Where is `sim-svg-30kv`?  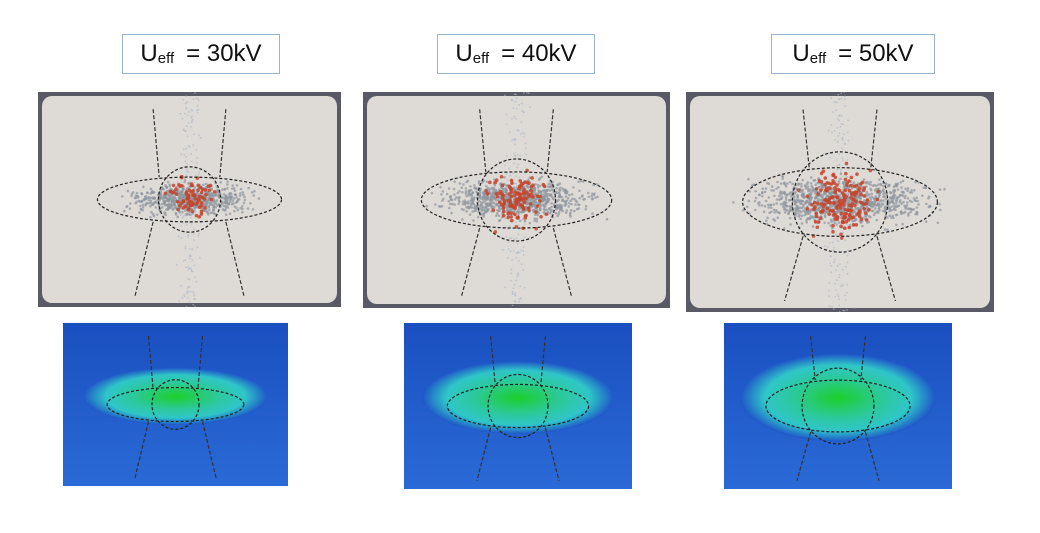 sim-svg-30kv is located at coordinates (175, 404).